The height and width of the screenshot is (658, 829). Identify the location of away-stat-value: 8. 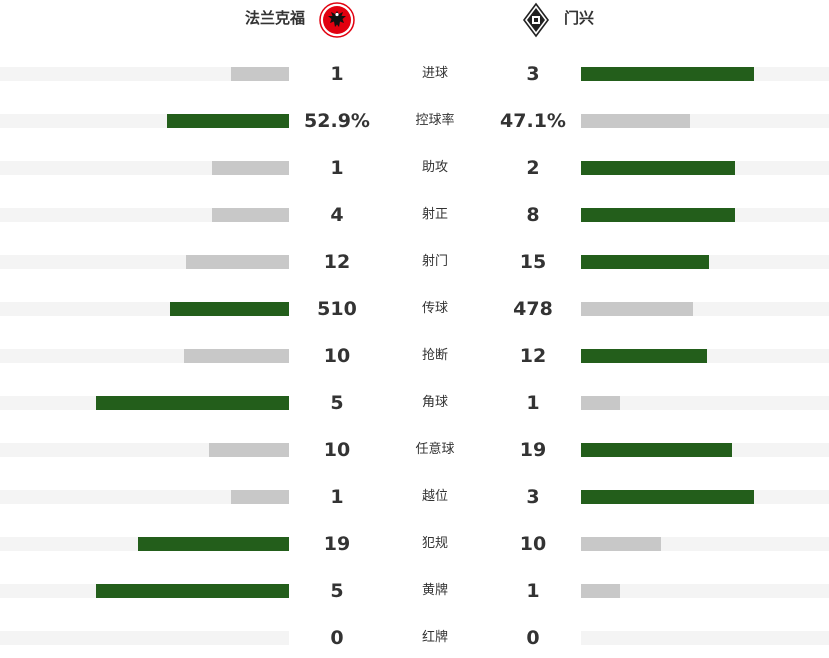
(533, 215).